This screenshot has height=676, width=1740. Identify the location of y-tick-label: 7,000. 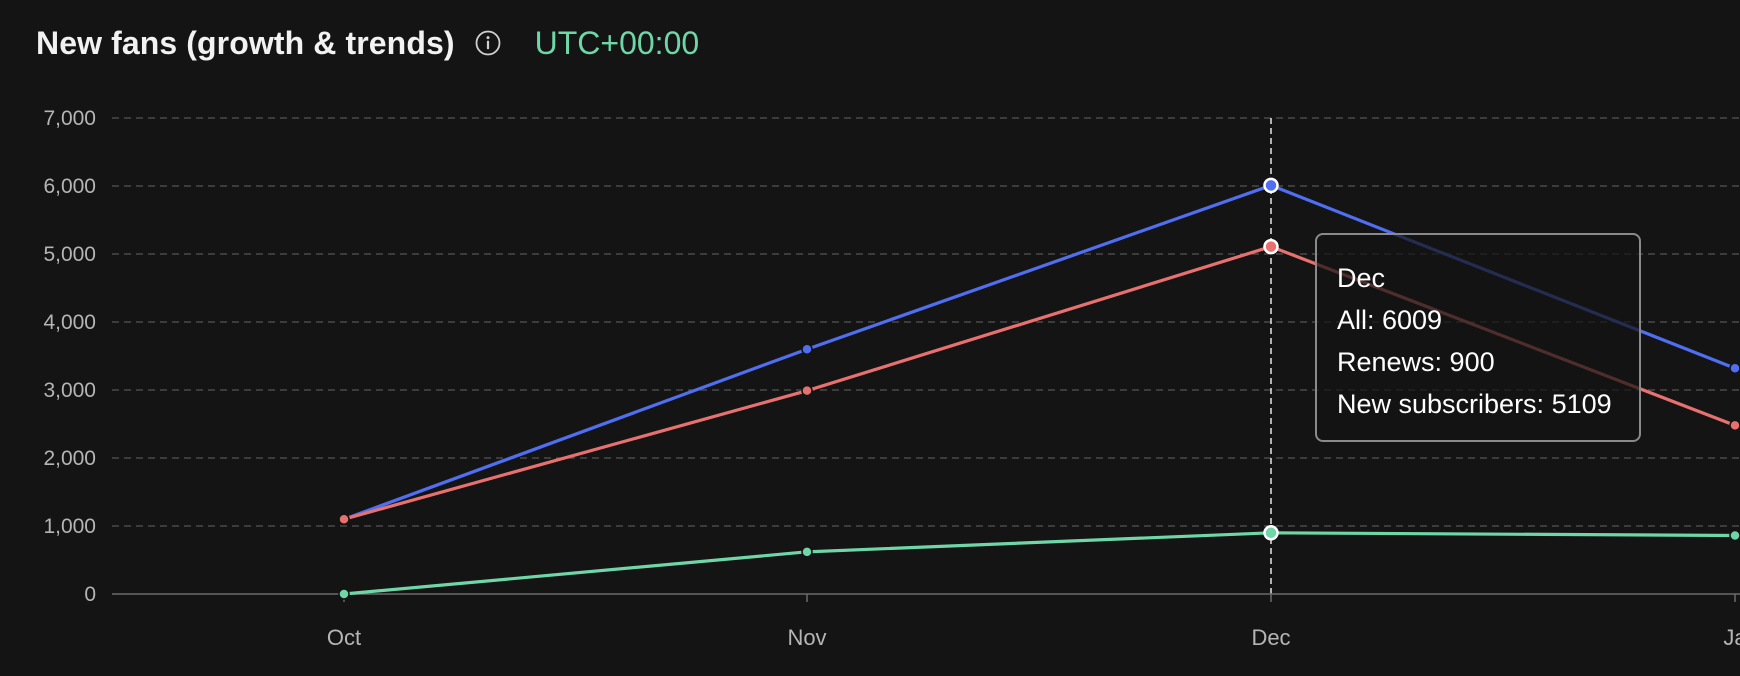
(69, 118).